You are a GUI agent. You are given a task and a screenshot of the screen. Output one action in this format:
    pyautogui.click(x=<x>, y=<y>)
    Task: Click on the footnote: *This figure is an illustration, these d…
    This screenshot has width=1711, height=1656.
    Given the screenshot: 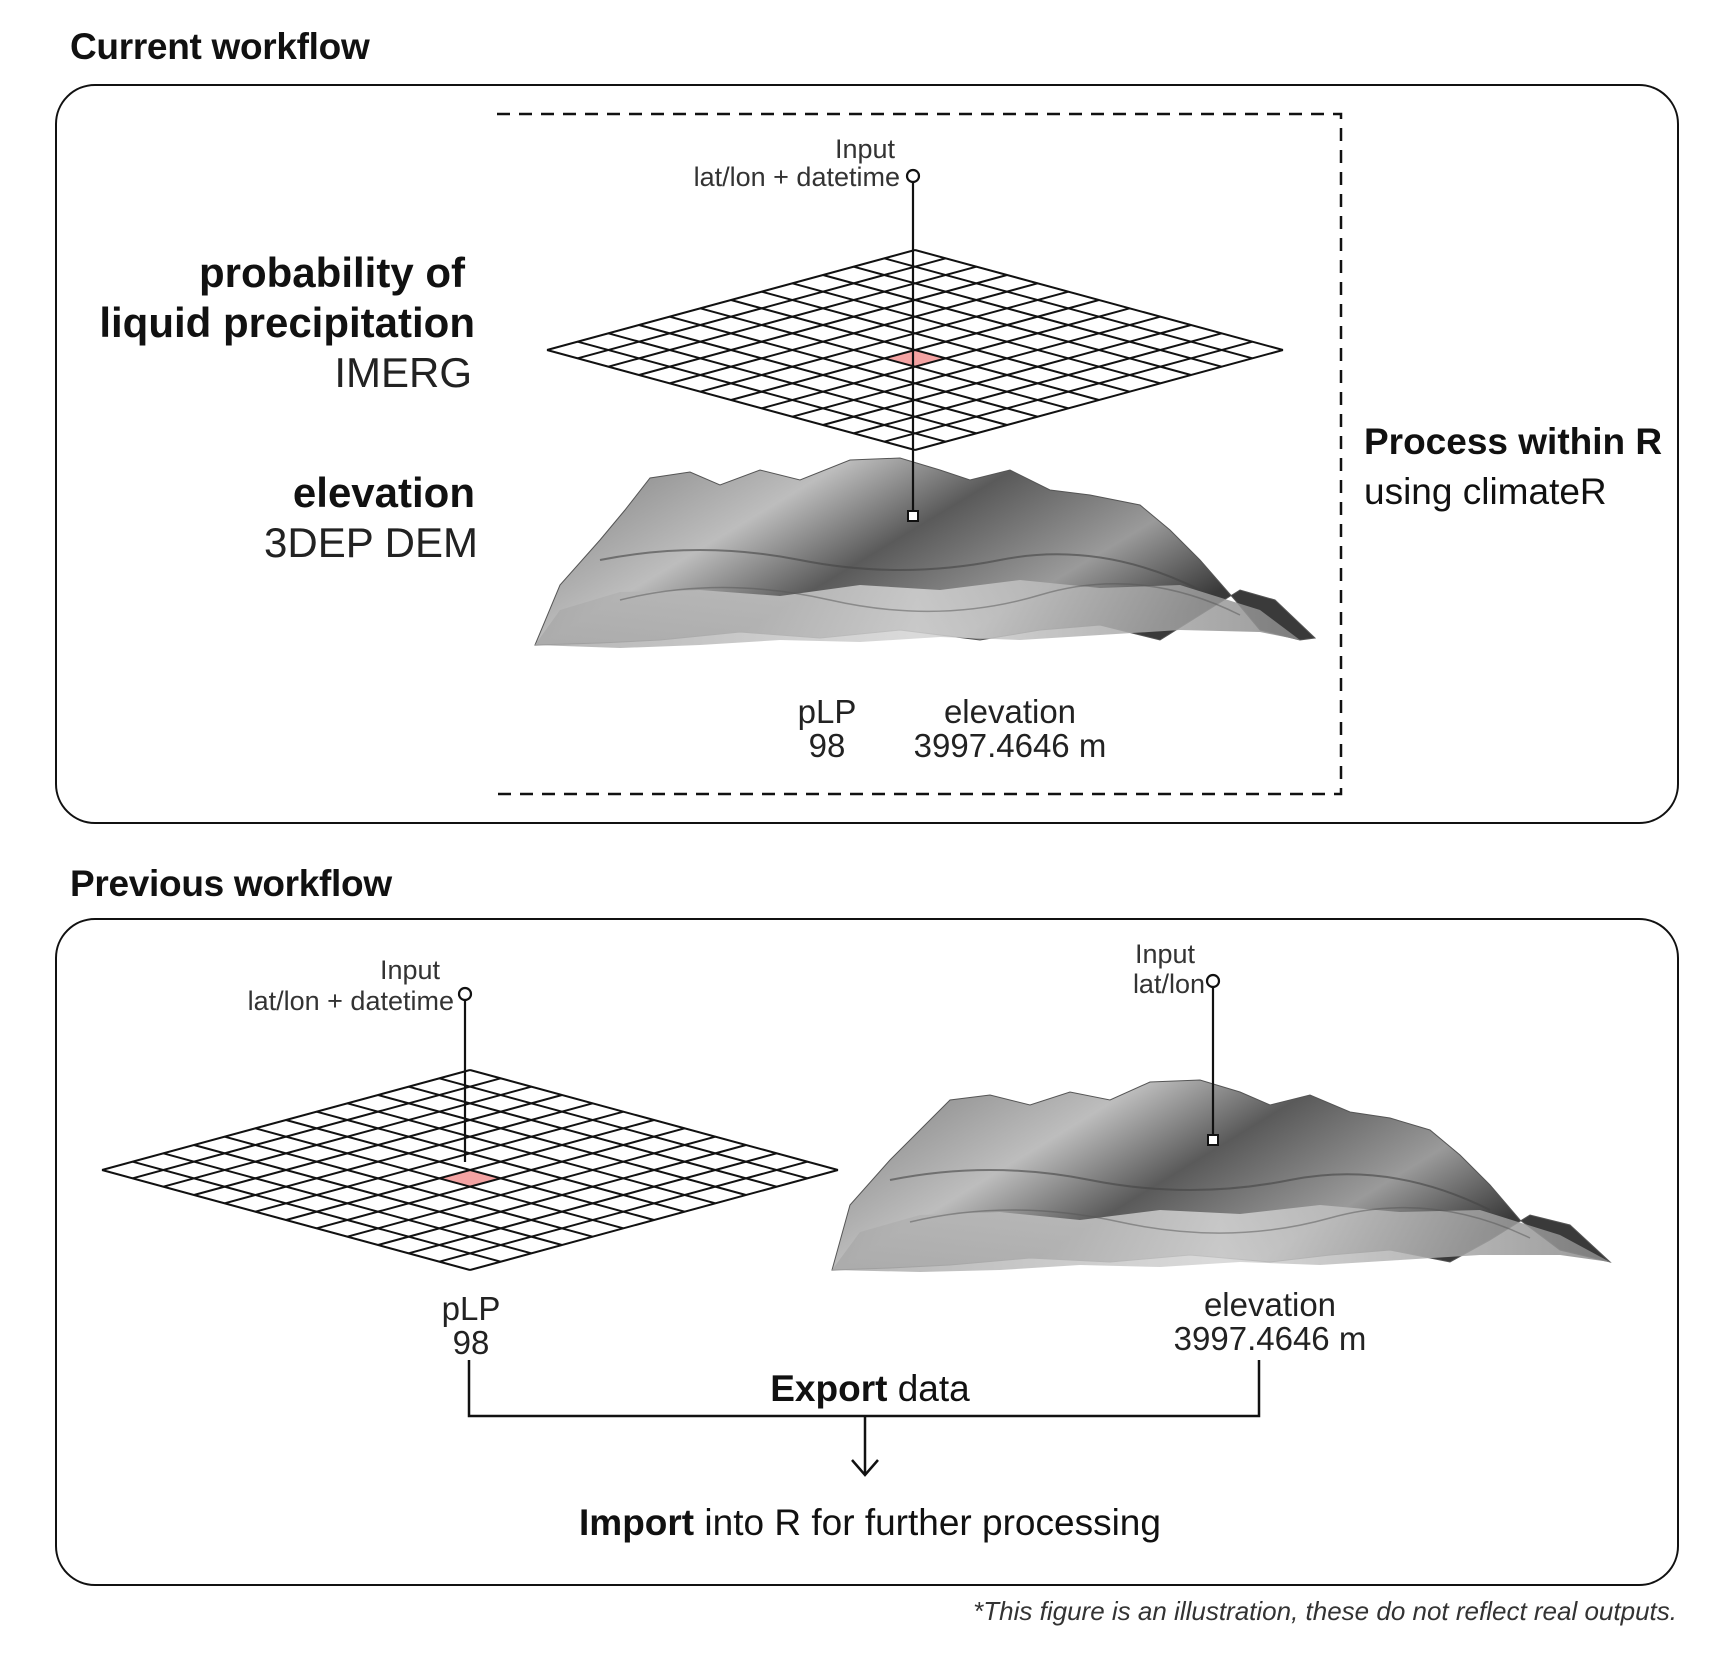 What is the action you would take?
    pyautogui.click(x=1325, y=1611)
    